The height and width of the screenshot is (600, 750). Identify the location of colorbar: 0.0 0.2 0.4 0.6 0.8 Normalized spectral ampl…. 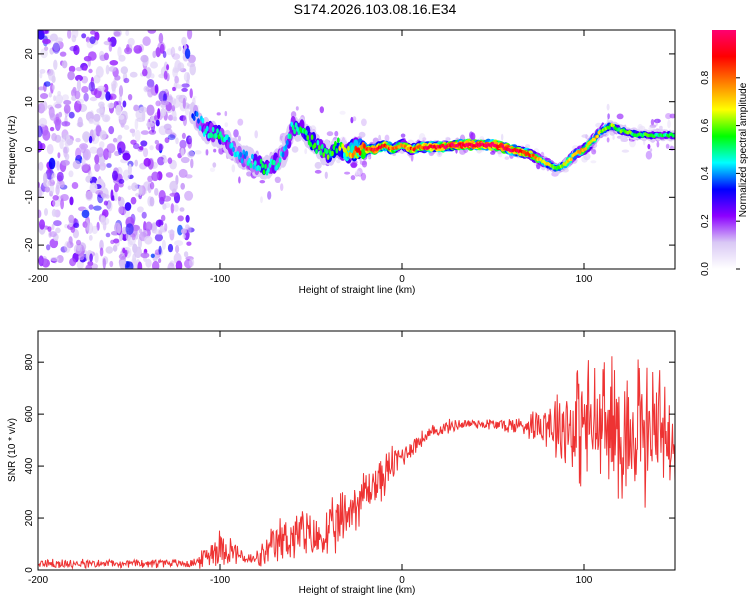
(724, 153).